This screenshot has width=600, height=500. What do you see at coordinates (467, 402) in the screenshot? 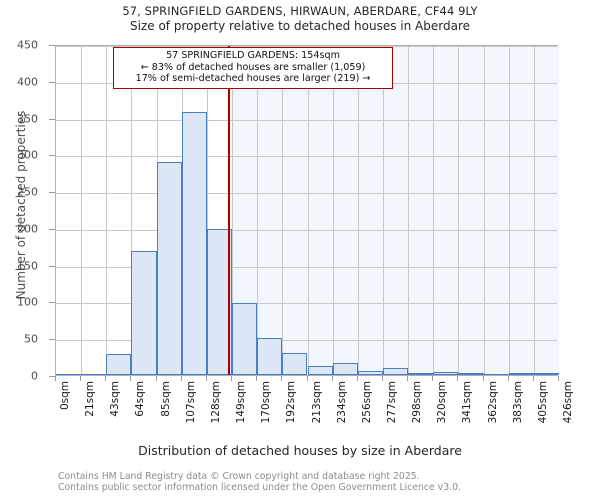
I see `x-axis-tick-label: 341sqm` at bounding box center [467, 402].